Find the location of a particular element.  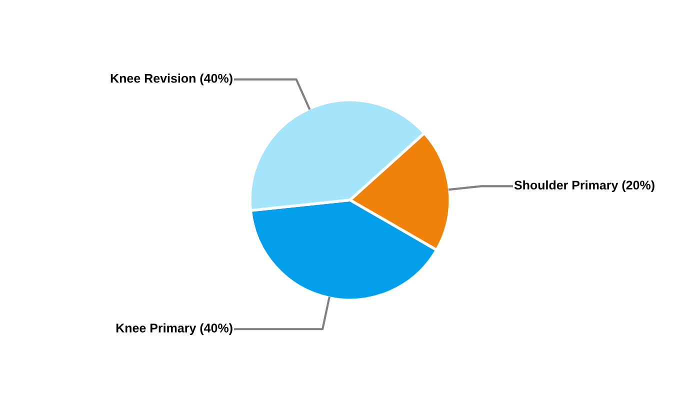

slice-label: Knee Revision (40%) is located at coordinates (171, 80).